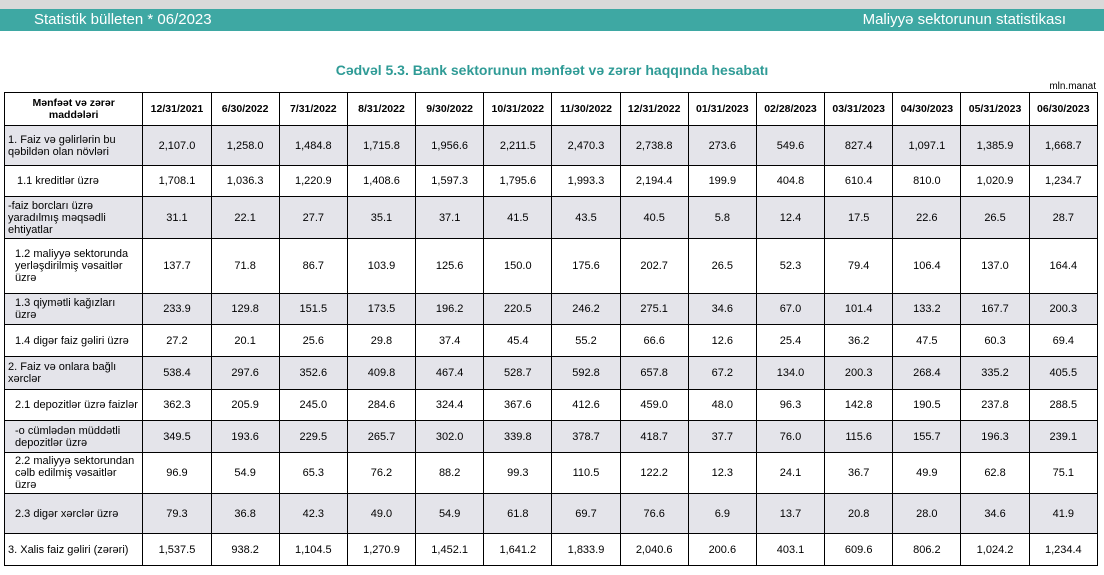  Describe the element at coordinates (518, 513) in the screenshot. I see `cell-value: 61.8` at that location.